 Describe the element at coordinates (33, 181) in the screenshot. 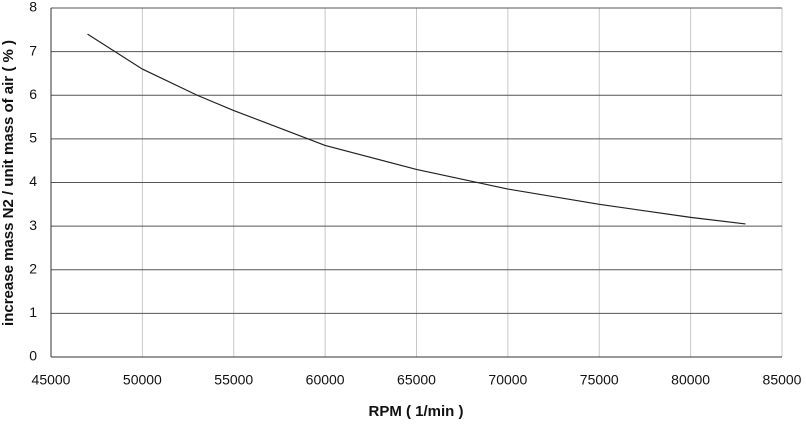

I see `y-tick-label: 4` at that location.